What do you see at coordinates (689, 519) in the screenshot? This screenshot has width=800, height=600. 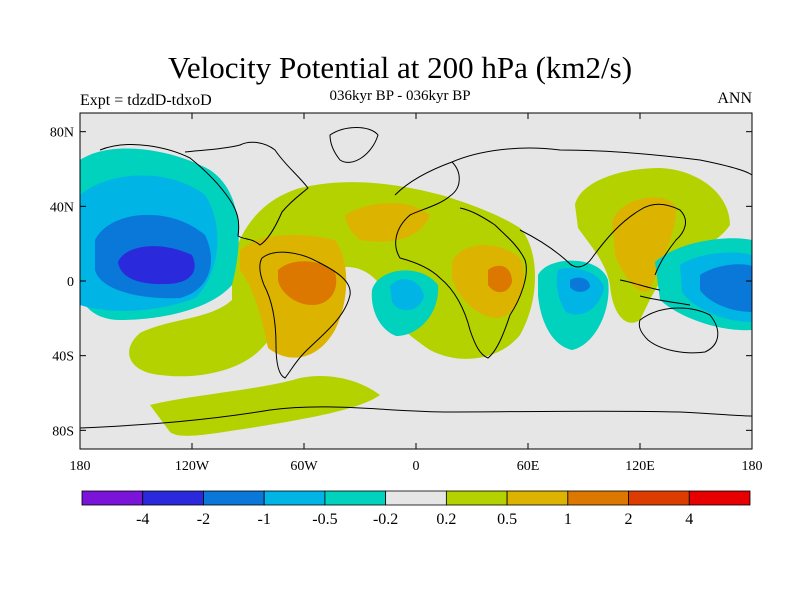 I see `colorbar-label: 4` at bounding box center [689, 519].